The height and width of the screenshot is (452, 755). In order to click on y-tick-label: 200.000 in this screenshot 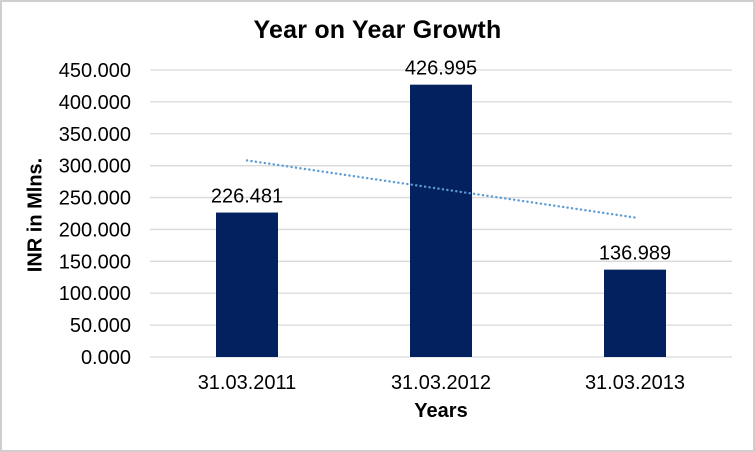, I will do `click(95, 230)`.